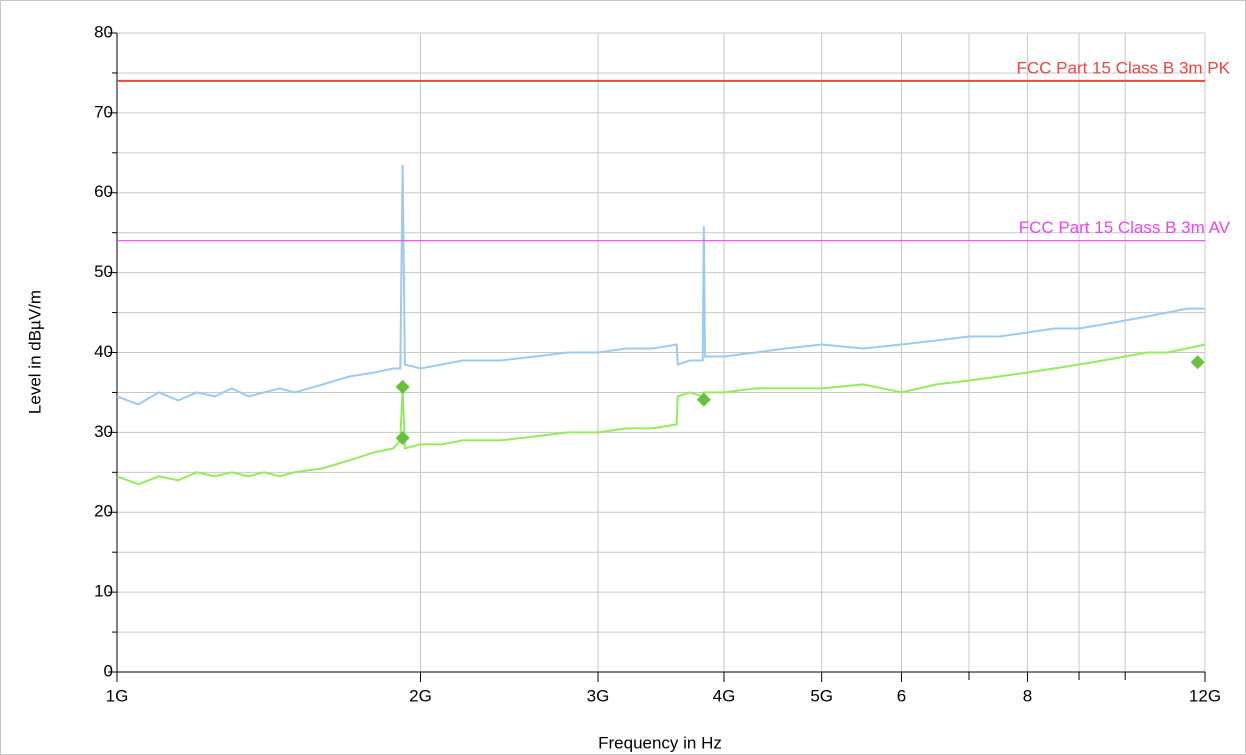  What do you see at coordinates (1125, 227) in the screenshot?
I see `limit-label: FCC Part 15 Class B 3m AV` at bounding box center [1125, 227].